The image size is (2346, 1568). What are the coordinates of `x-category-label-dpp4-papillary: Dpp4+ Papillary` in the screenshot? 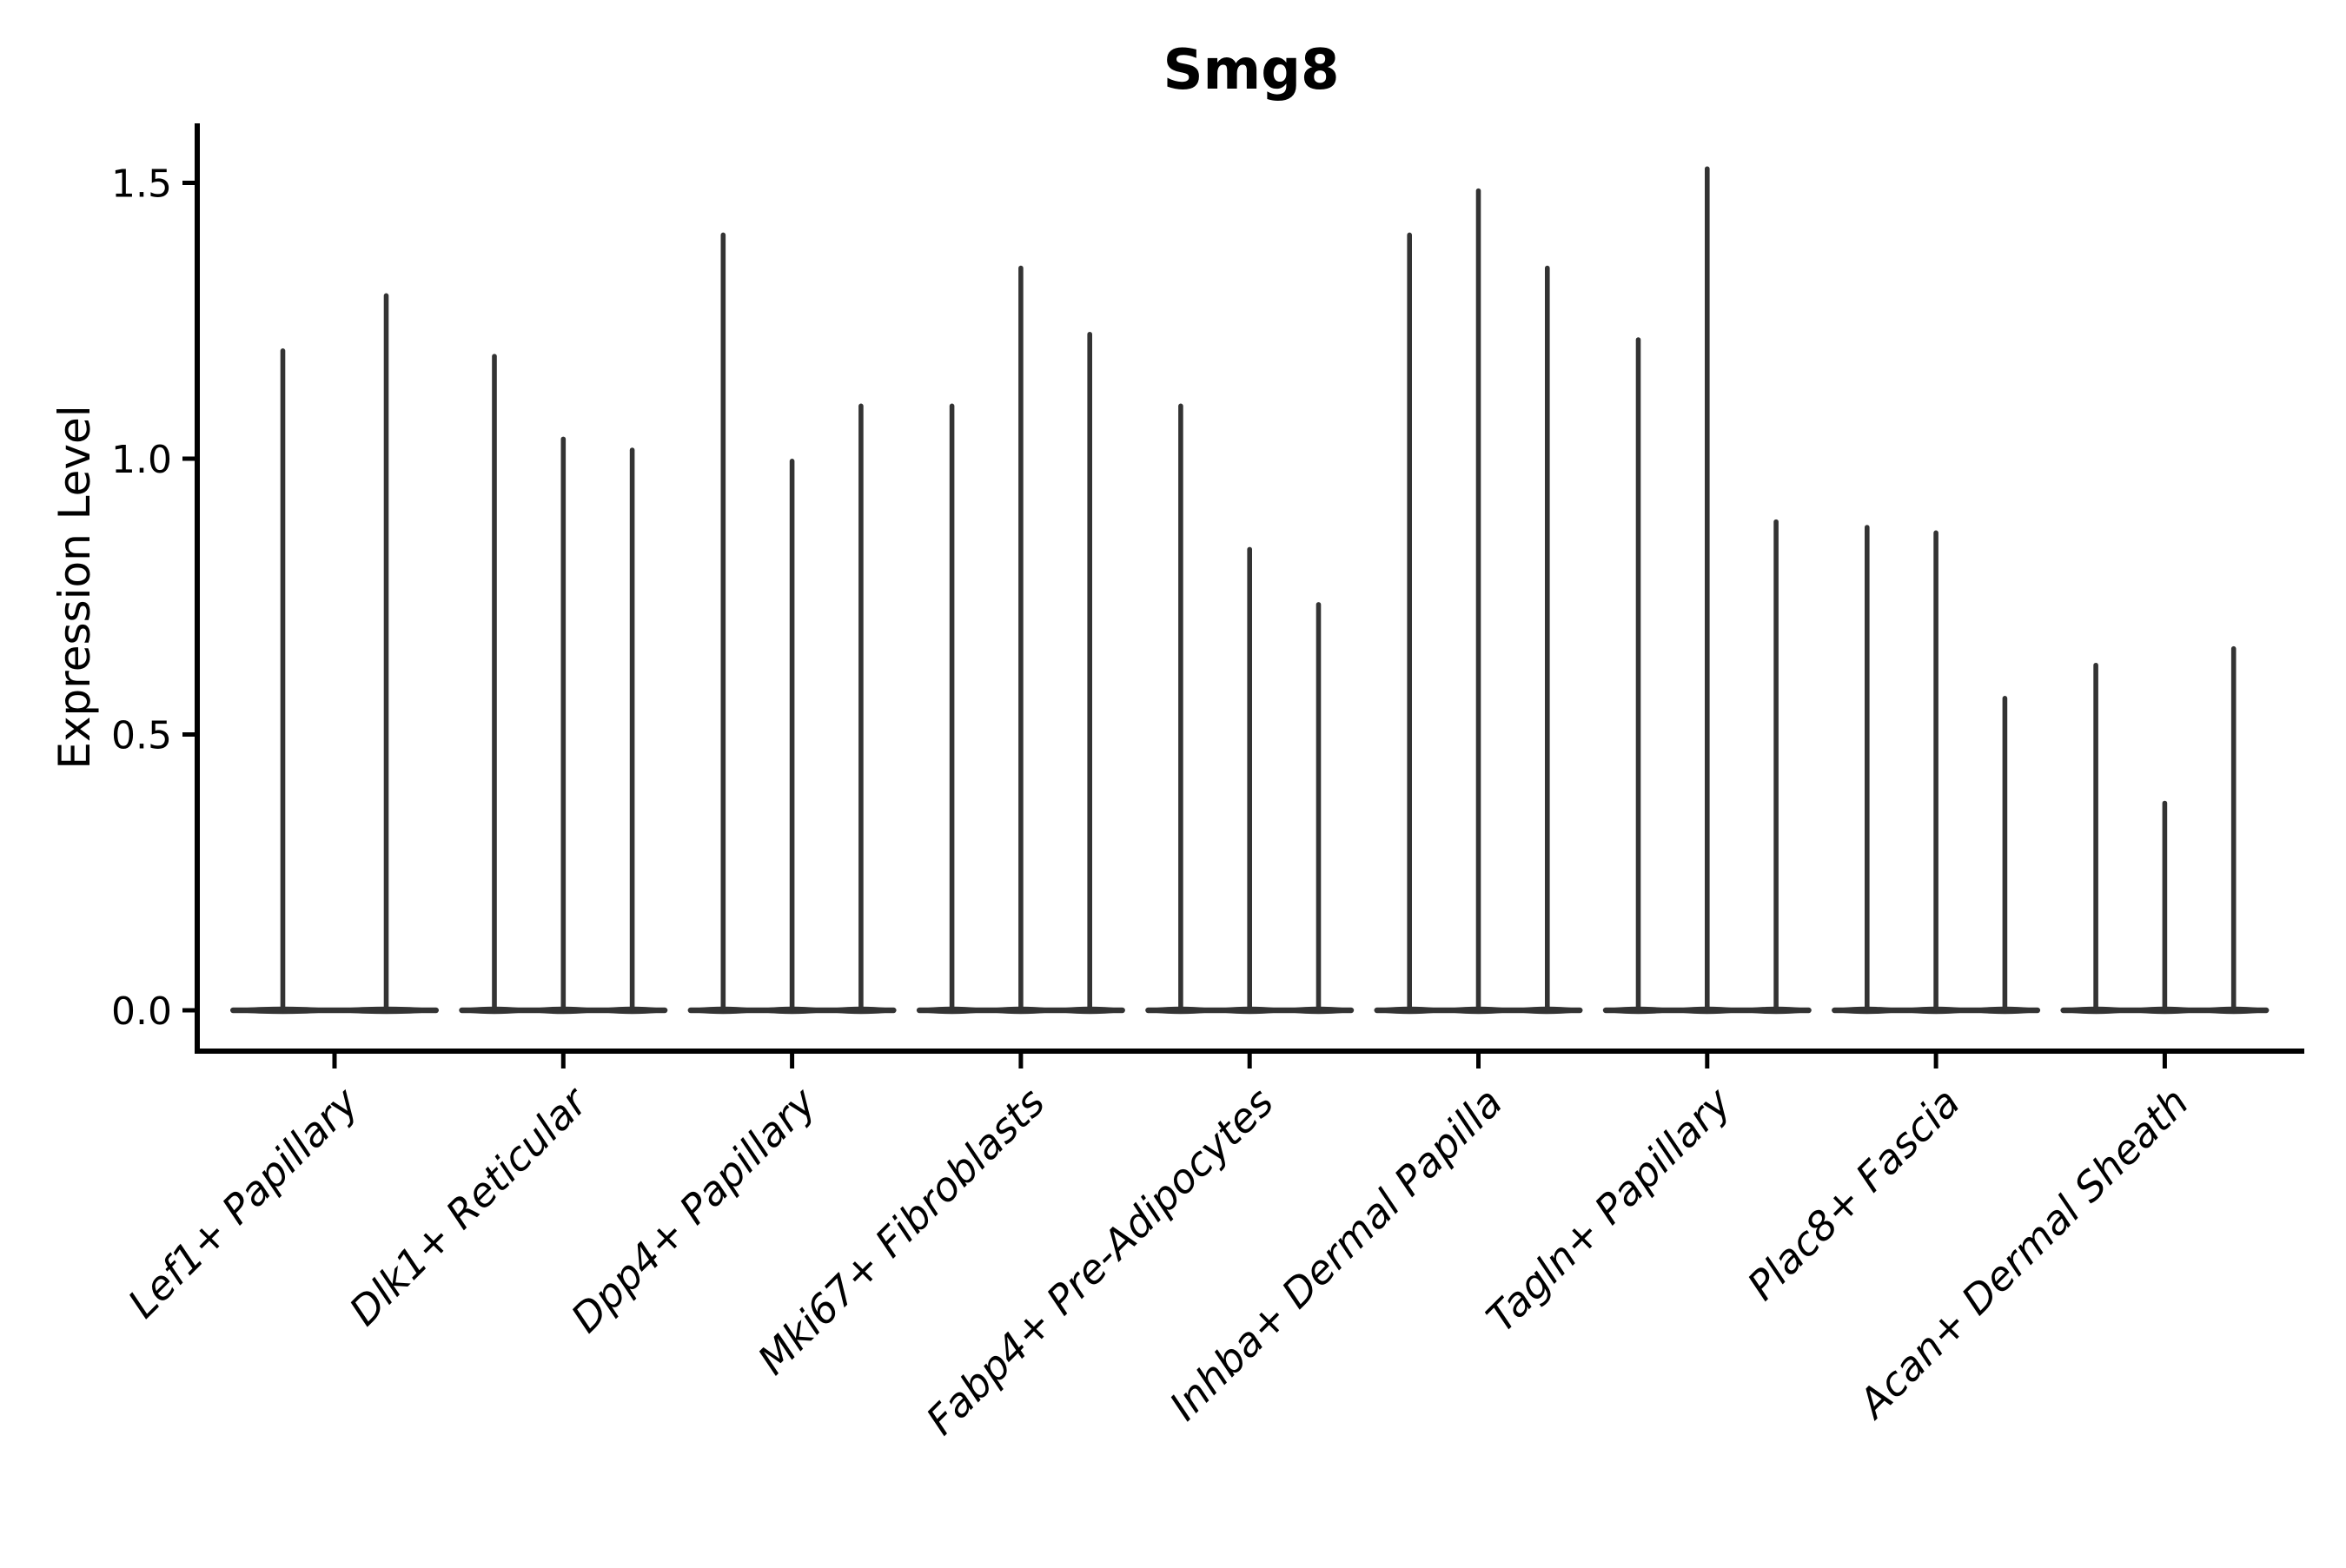 It's located at (694, 1209).